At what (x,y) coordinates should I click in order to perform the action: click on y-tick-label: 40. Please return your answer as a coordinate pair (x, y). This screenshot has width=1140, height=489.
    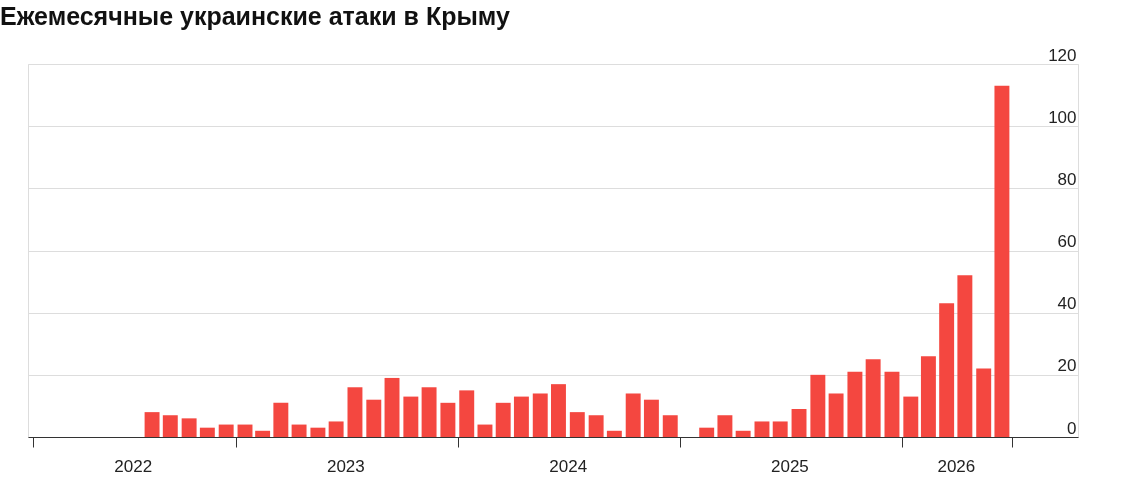
    Looking at the image, I should click on (1067, 304).